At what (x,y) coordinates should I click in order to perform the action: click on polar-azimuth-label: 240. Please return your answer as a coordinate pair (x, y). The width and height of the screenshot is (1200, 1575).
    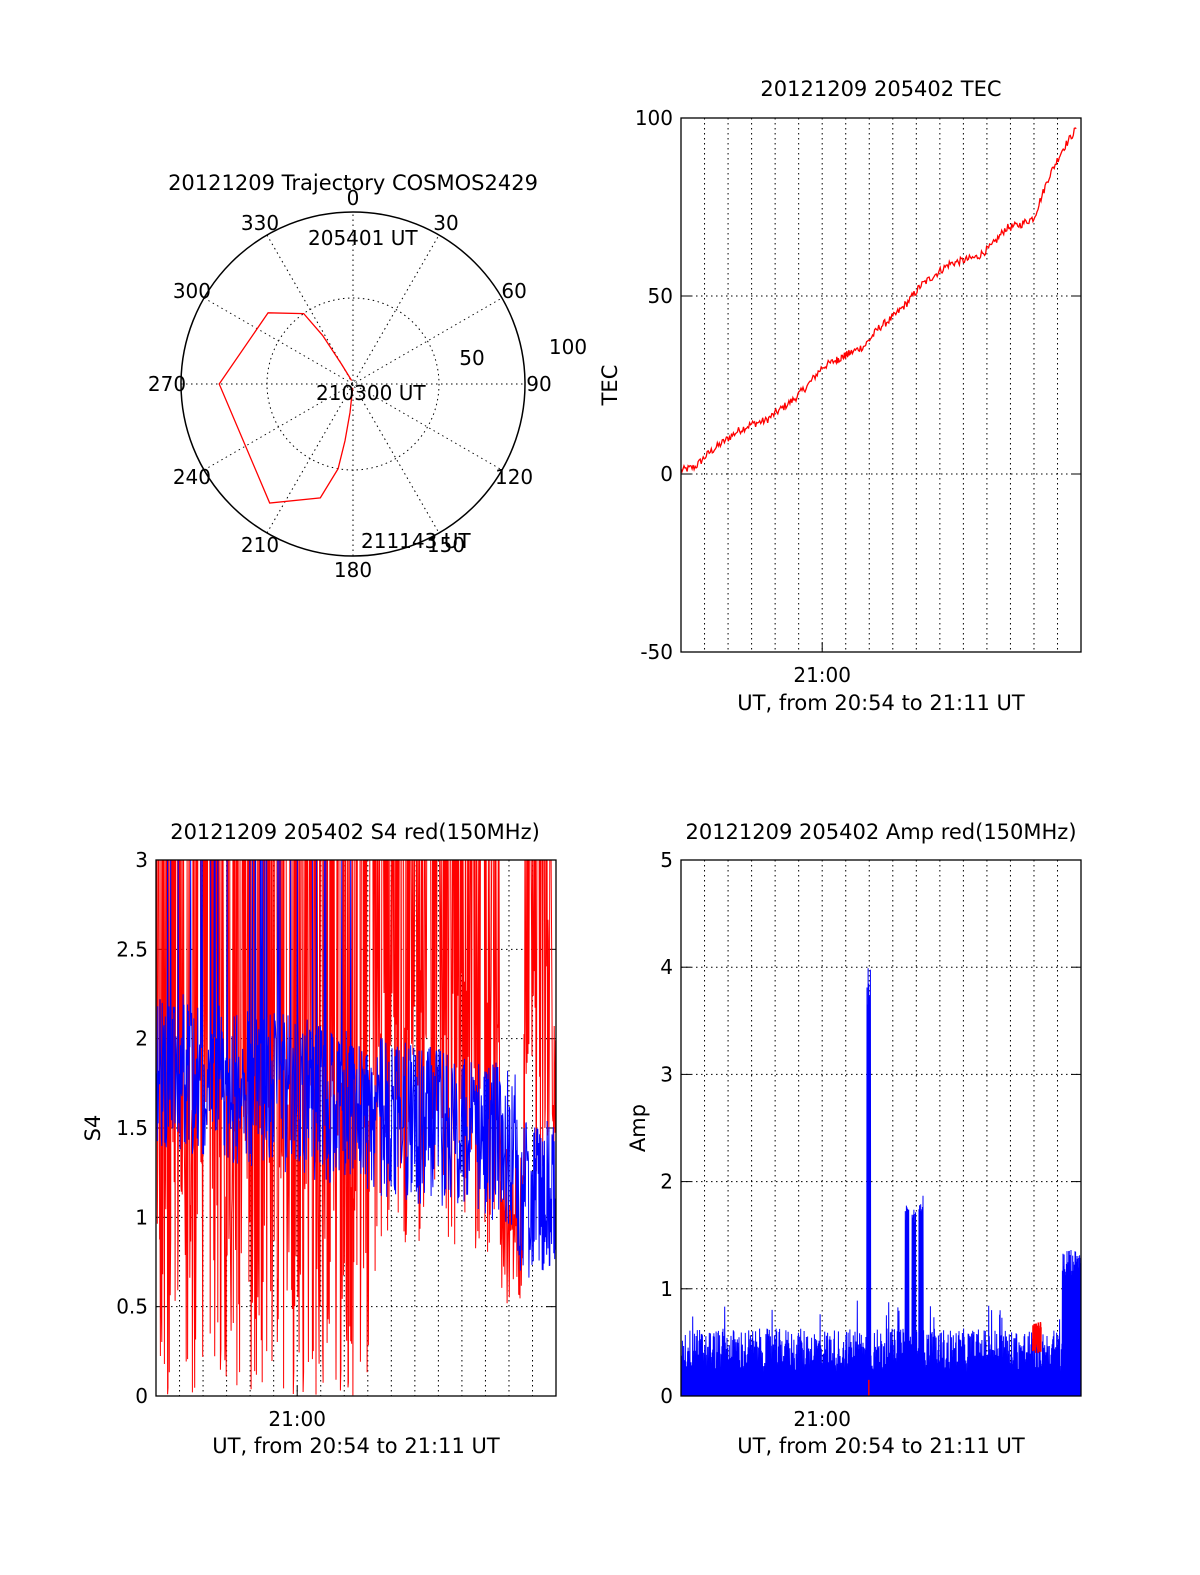
    Looking at the image, I should click on (192, 477).